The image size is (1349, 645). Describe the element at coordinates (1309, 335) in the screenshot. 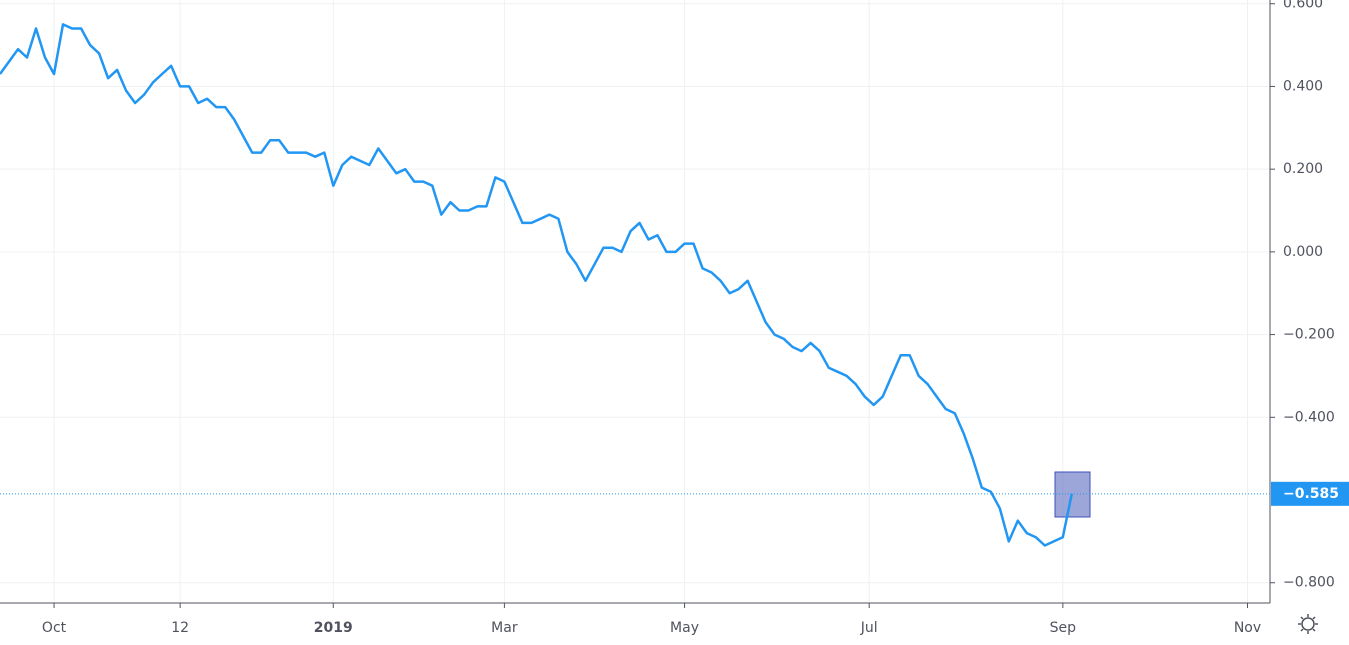

I see `y-tick-label: −0.200` at that location.